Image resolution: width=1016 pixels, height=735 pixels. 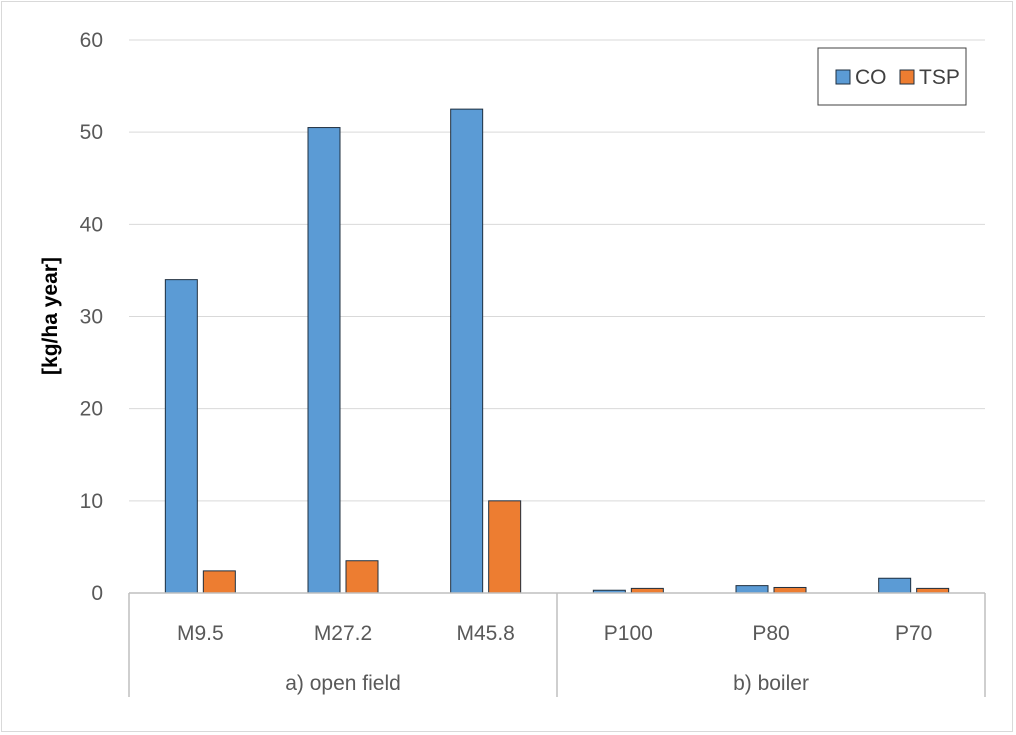 I want to click on bar-tsp-p80, so click(x=790, y=590).